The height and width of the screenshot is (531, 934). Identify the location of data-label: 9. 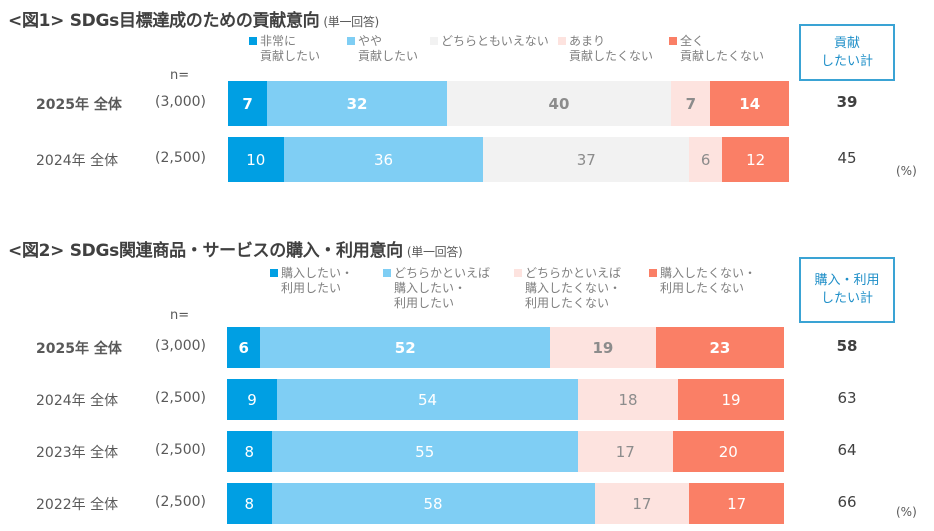
(252, 399).